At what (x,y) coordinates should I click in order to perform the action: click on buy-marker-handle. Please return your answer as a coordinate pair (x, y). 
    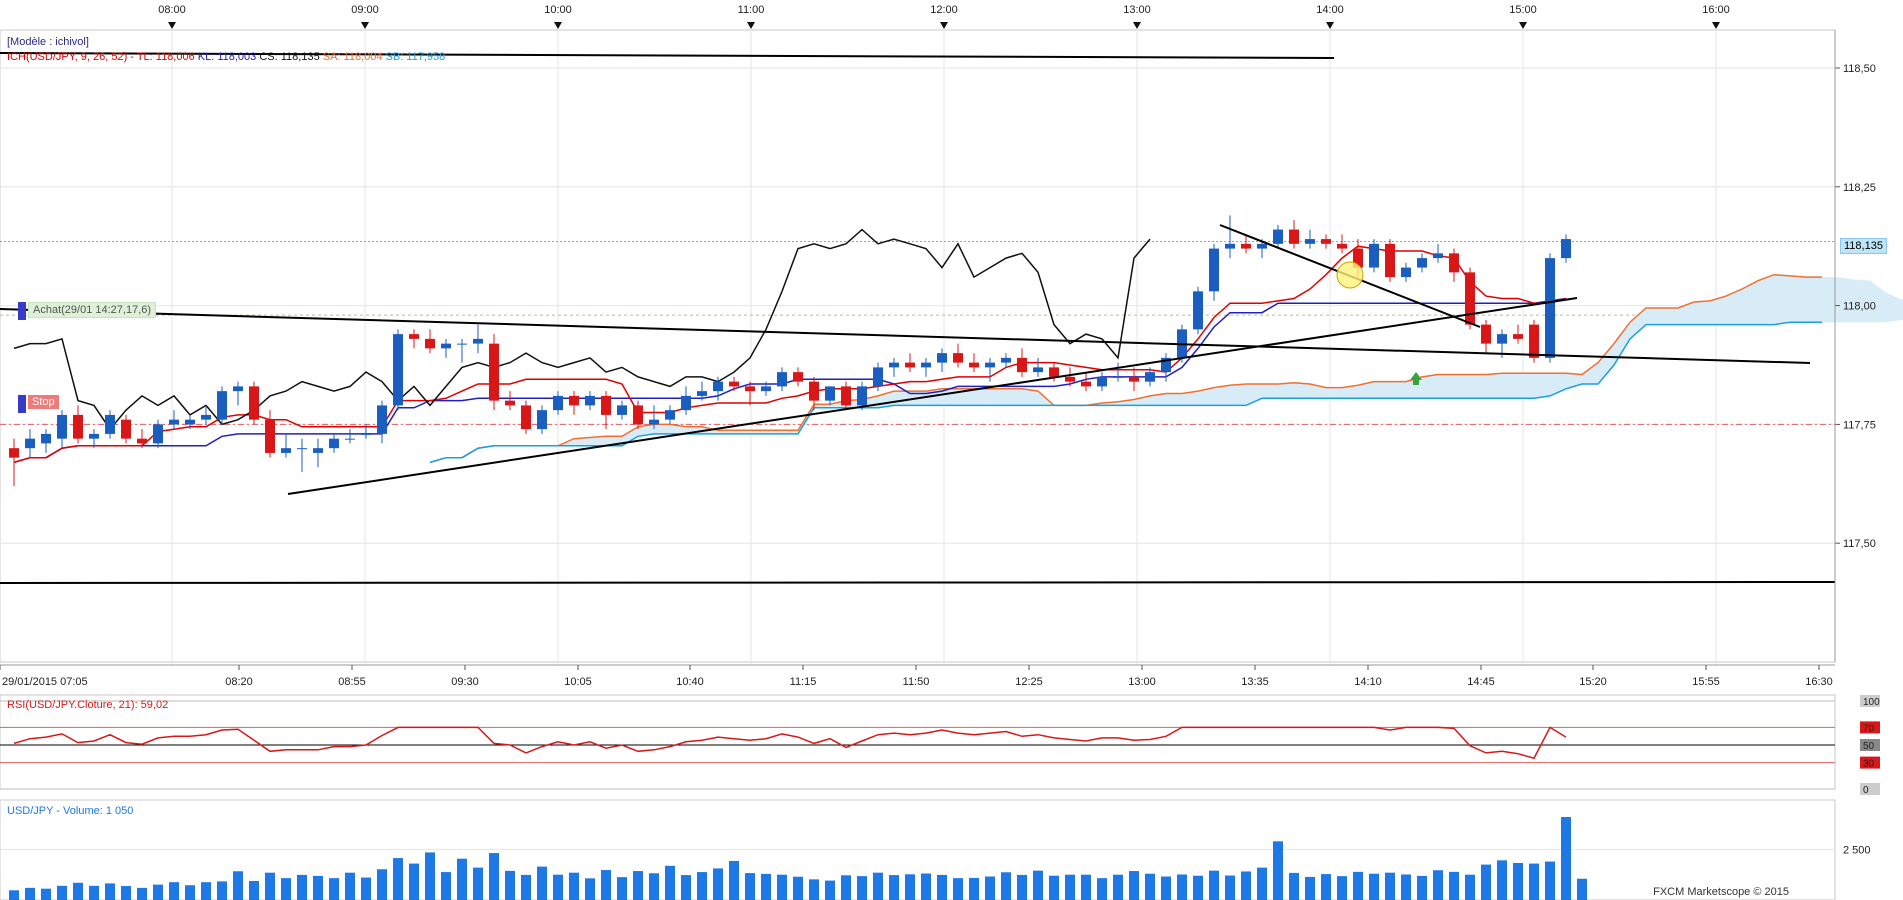
    Looking at the image, I should click on (22, 311).